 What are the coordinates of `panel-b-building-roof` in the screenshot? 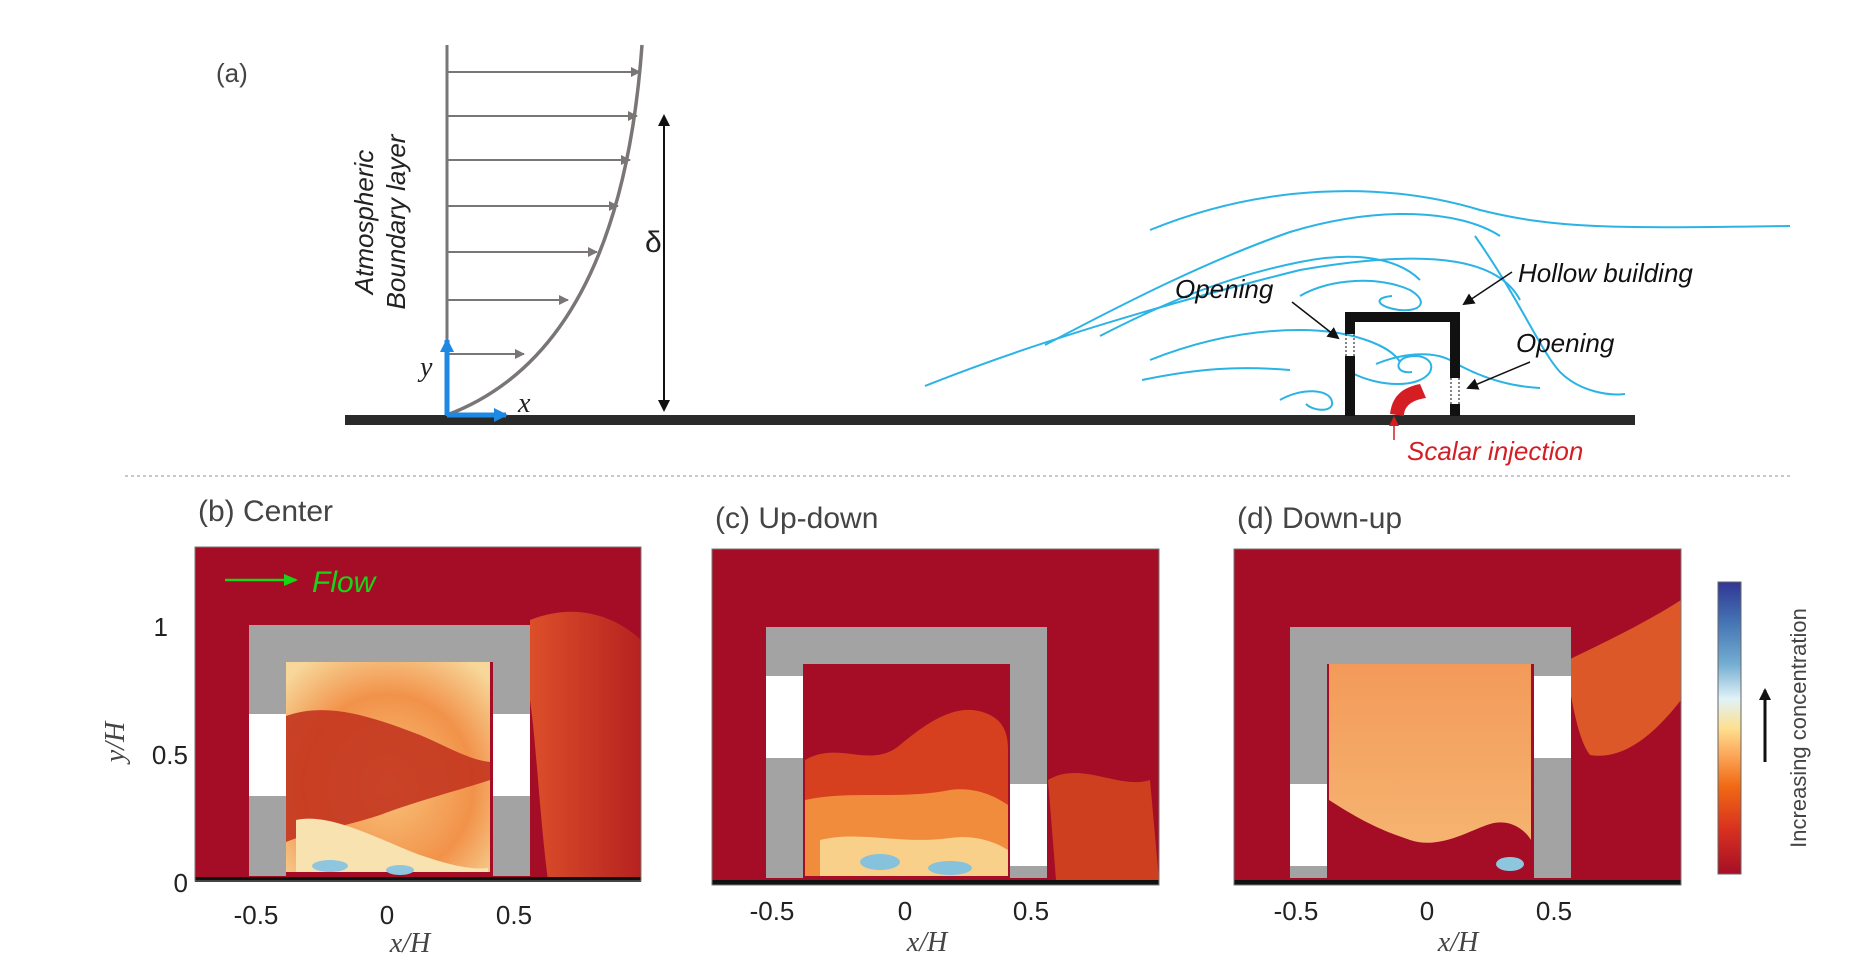 It's located at (389, 643).